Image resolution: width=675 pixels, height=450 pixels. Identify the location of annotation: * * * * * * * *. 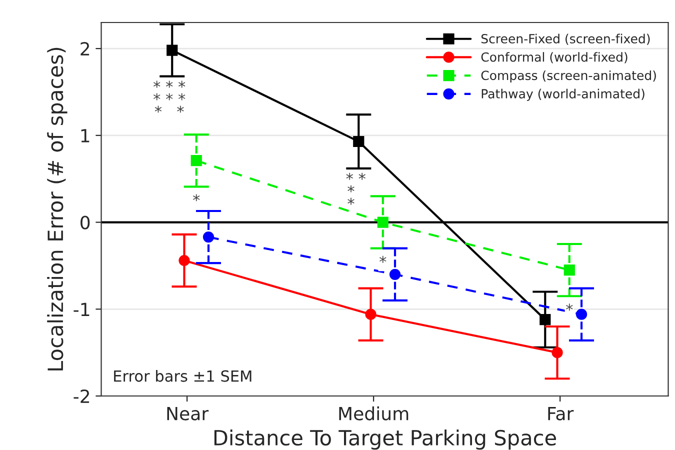
(169, 96).